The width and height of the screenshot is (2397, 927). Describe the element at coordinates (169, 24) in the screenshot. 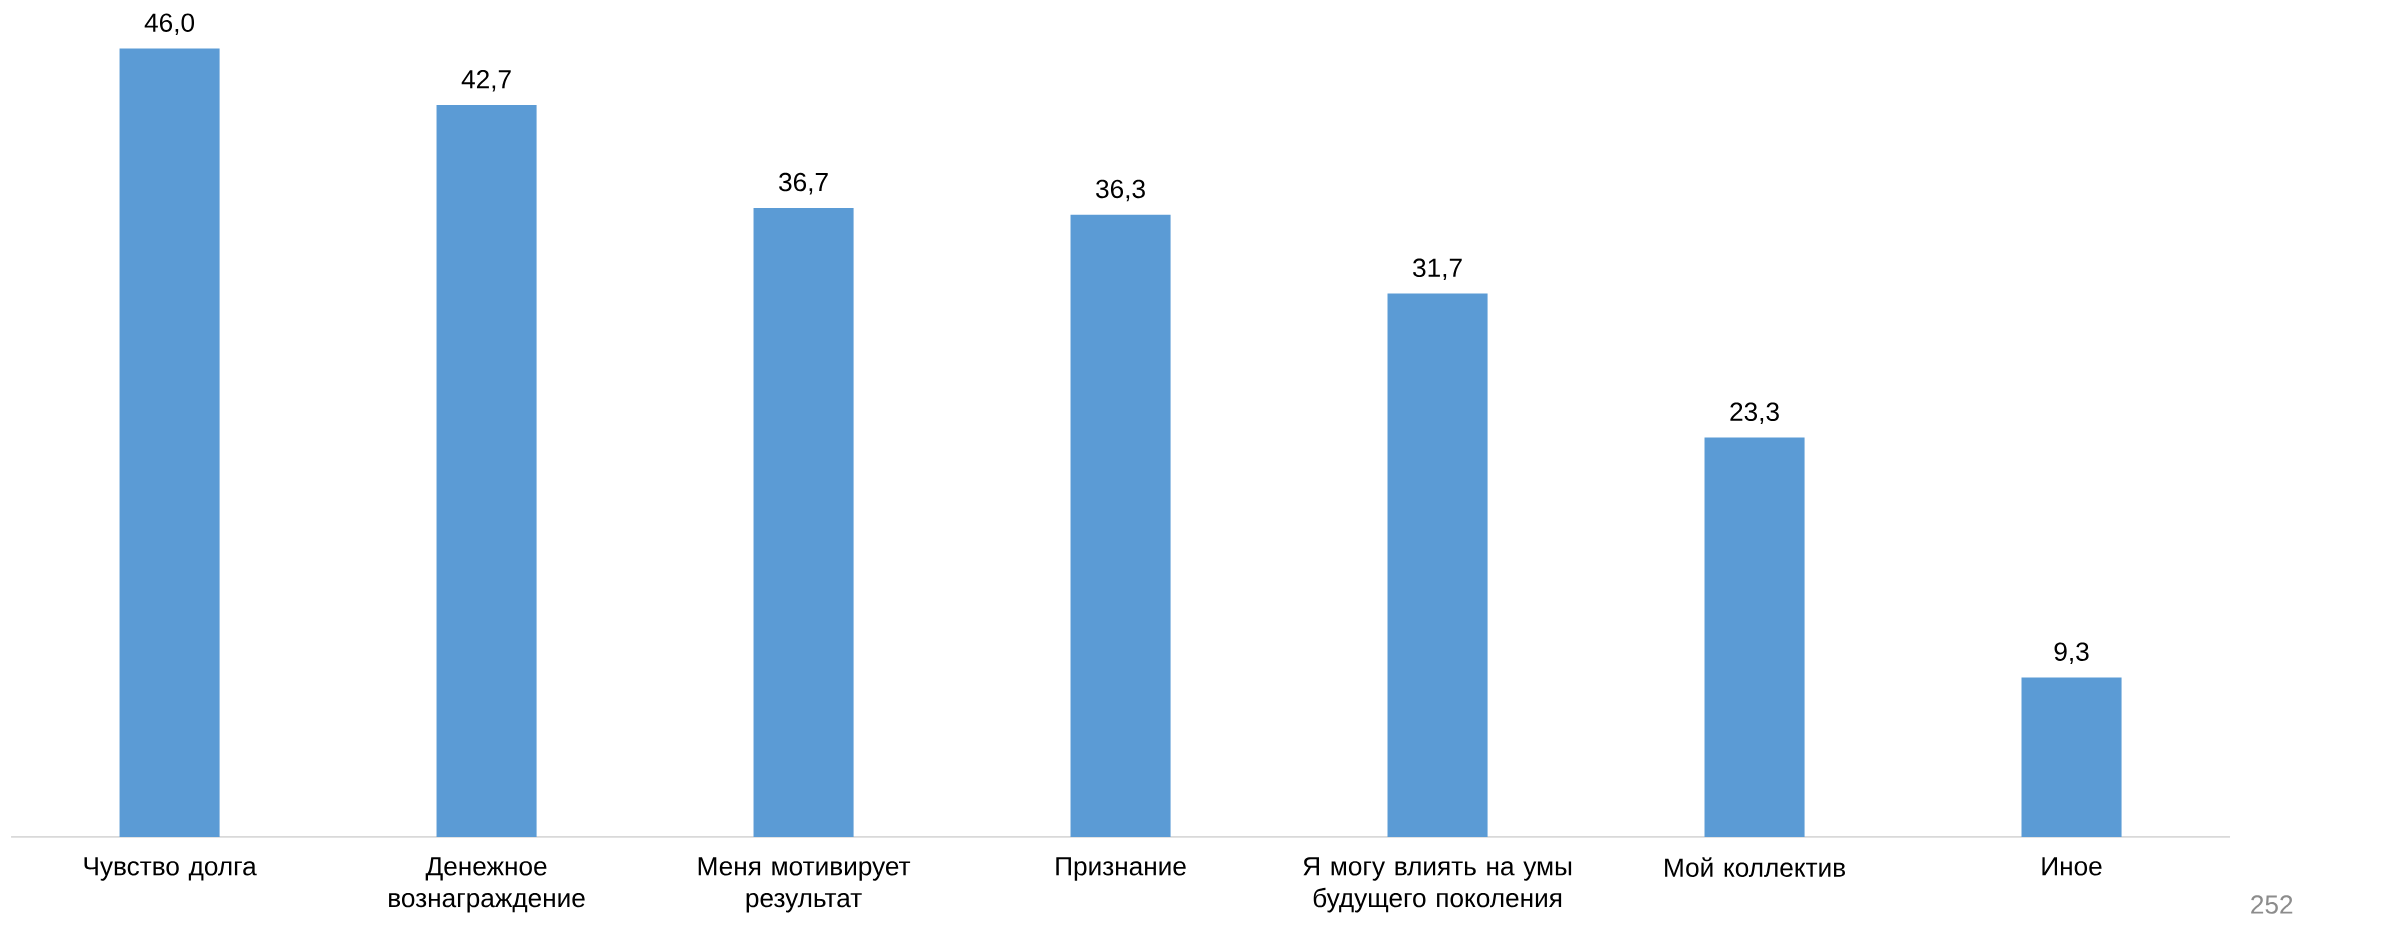

I see `data-label: 46,0` at that location.